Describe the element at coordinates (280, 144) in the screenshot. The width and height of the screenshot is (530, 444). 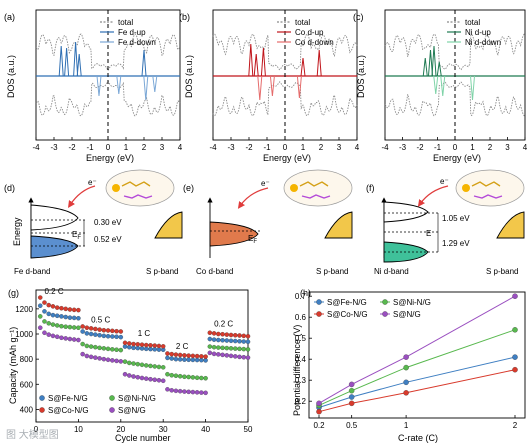
I see `dos-tick-labels: -4 -3 -2 -1 0 1 2 3 4 -4 -3 -2 -1 0 1 2 3 4 -4 -3 -2 -1 0 1 2 3 4` at that location.